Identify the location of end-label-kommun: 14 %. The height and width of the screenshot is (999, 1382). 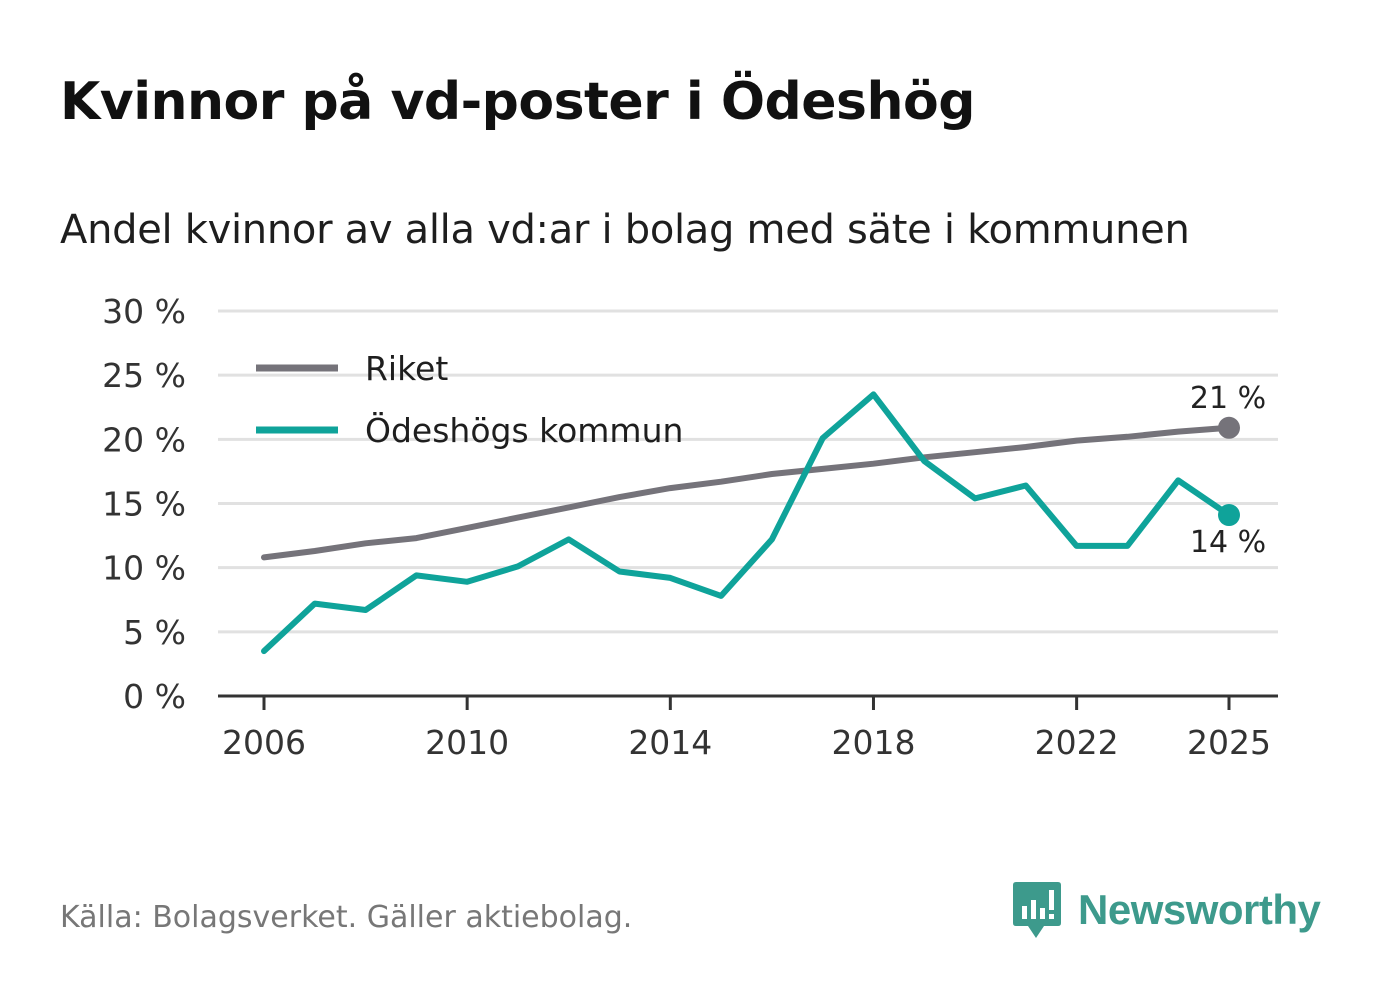
(1228, 542).